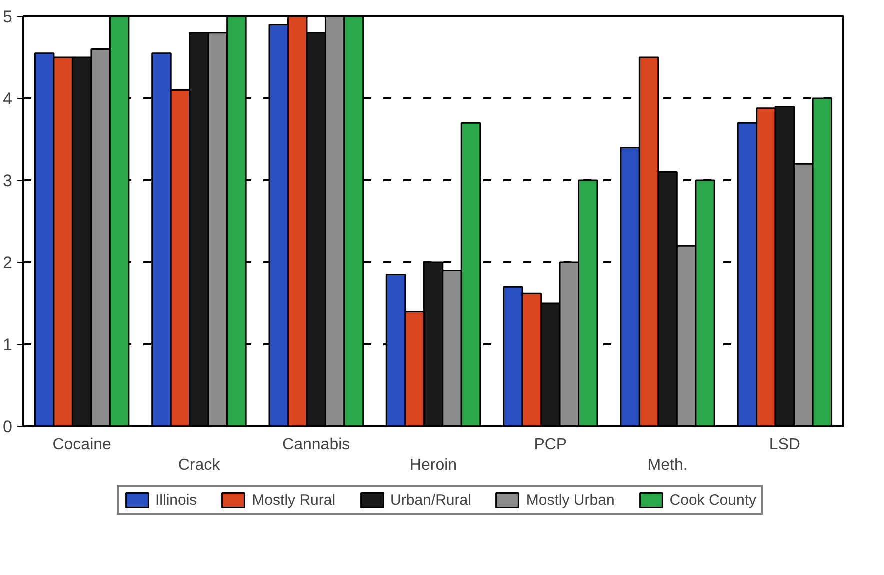 This screenshot has width=884, height=575. Describe the element at coordinates (551, 445) in the screenshot. I see `x-tick-label: PCP` at that location.